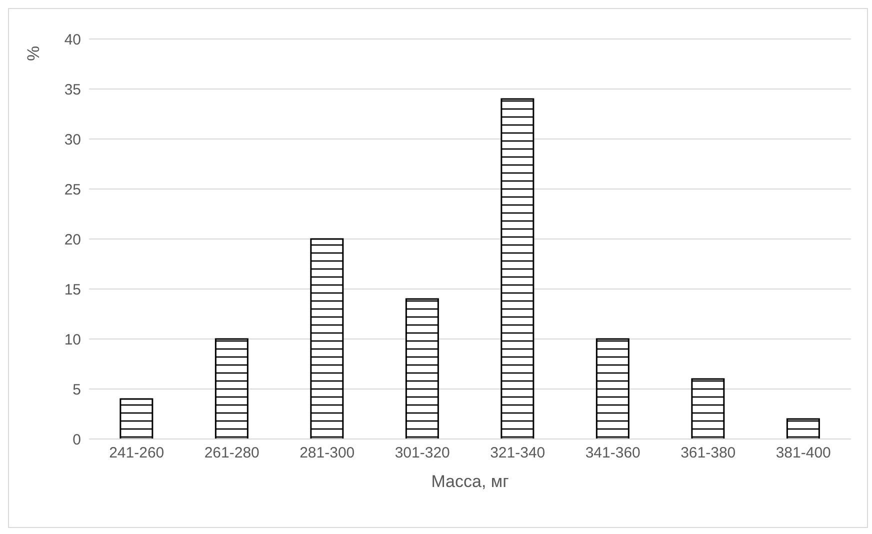 The image size is (872, 534). Describe the element at coordinates (72, 39) in the screenshot. I see `y-tick-label: 40` at that location.